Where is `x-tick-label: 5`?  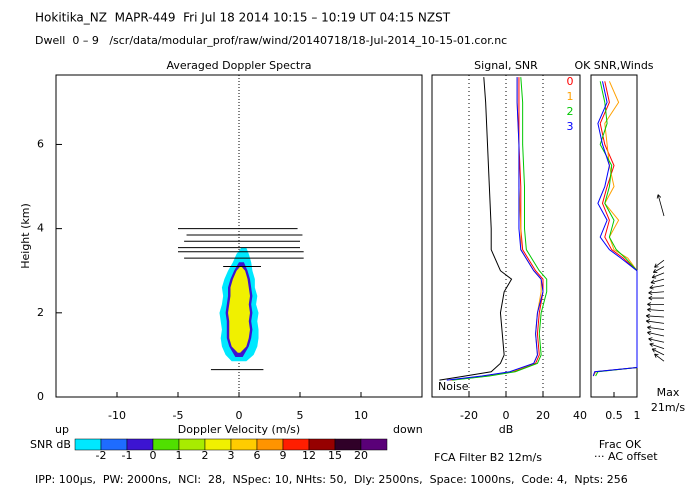 x-tick-label: 5 is located at coordinates (300, 415).